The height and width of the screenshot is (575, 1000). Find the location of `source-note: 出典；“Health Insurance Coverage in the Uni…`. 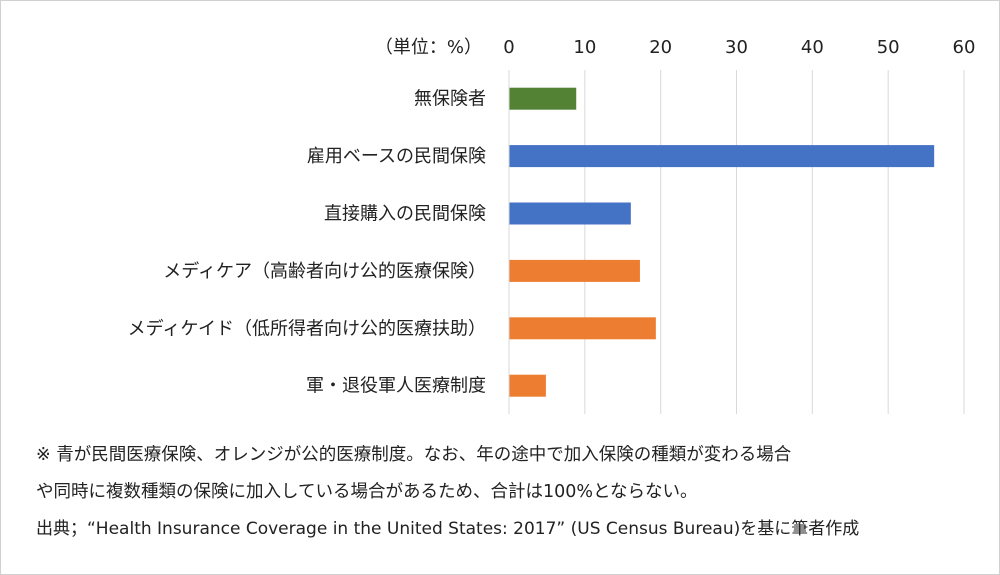

source-note: 出典；“Health Insurance Coverage in the Uni… is located at coordinates (448, 529).